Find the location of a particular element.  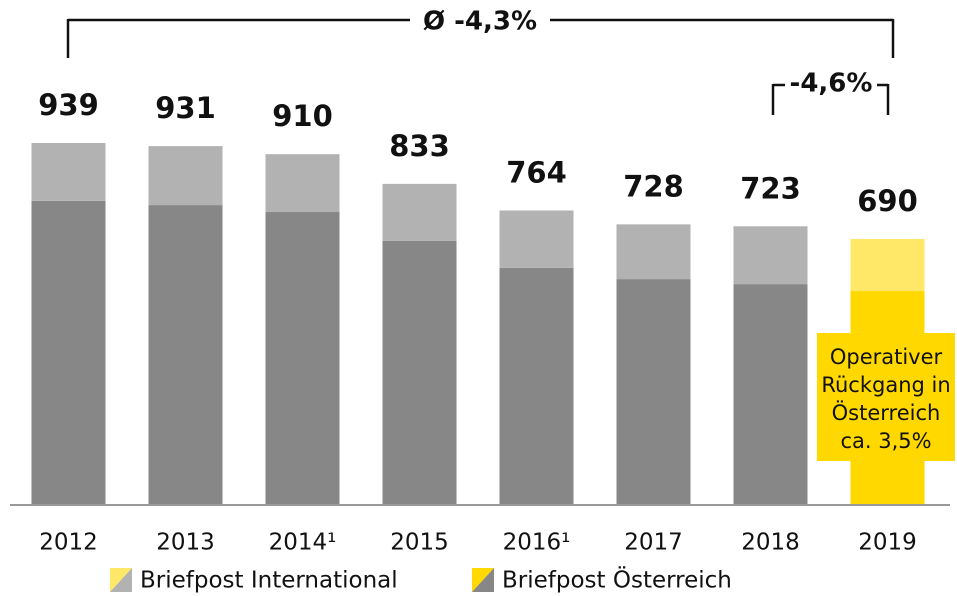

legend-label: Briefpost Österreich is located at coordinates (617, 580).